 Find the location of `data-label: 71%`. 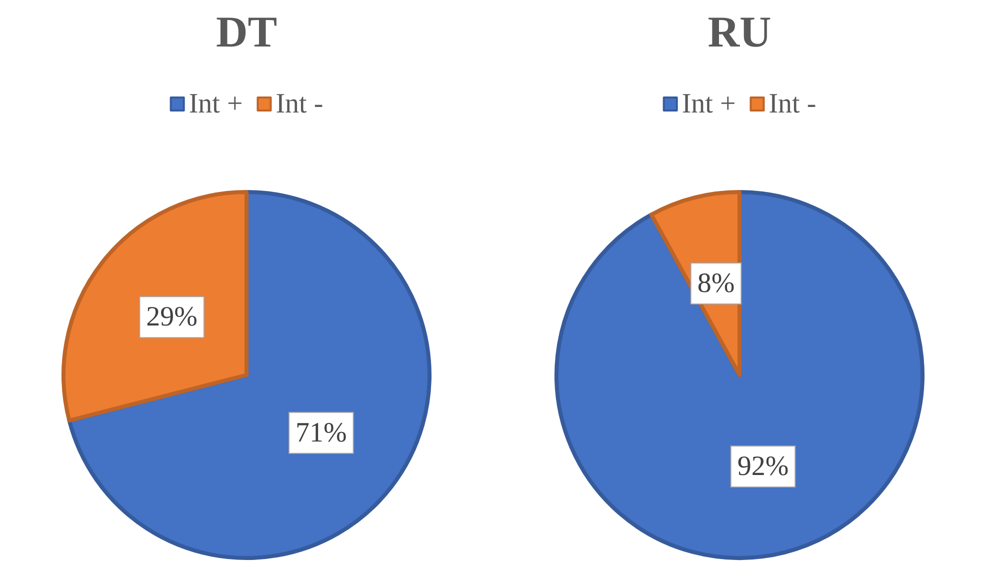

data-label: 71% is located at coordinates (321, 432).